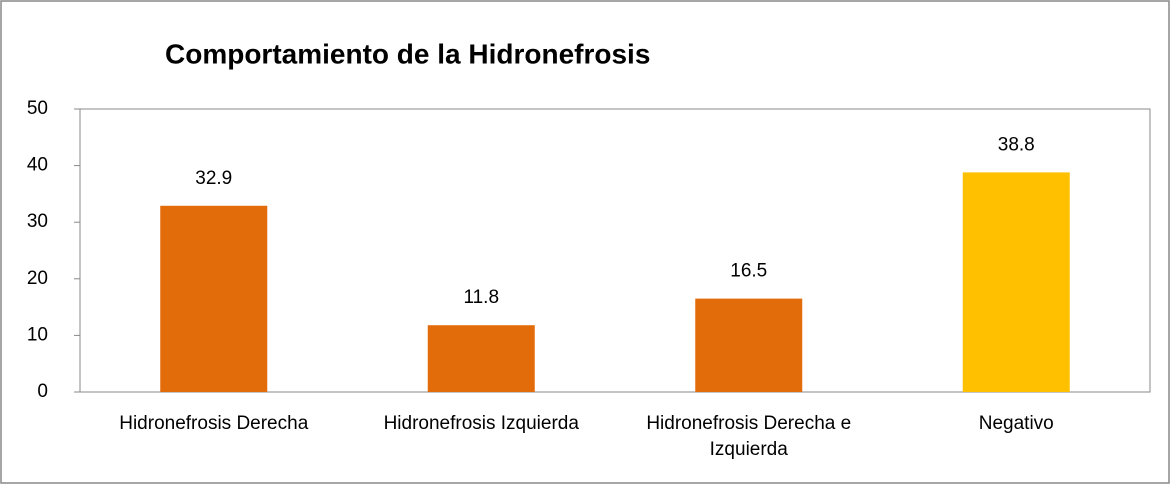 This screenshot has width=1171, height=485. What do you see at coordinates (37, 221) in the screenshot?
I see `y-tick-label: 30` at bounding box center [37, 221].